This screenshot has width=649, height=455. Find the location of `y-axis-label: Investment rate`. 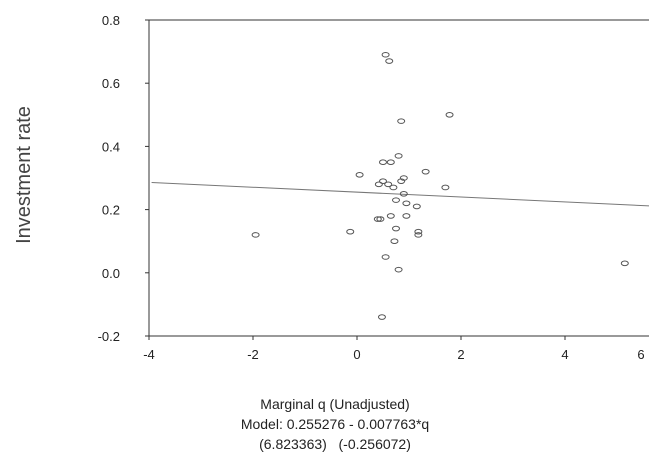

y-axis-label: Investment rate is located at coordinates (24, 175).